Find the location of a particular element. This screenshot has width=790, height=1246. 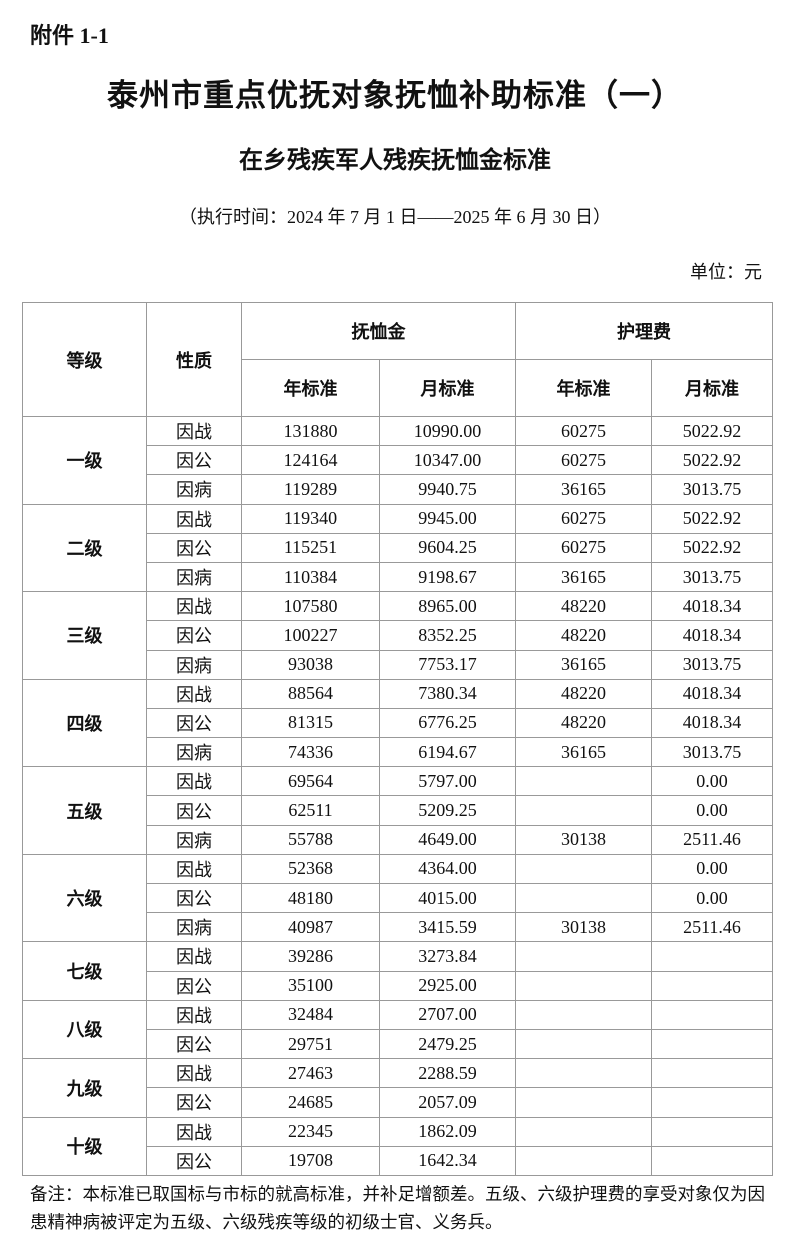

table-row: 七级 因战 39286 3273.84 is located at coordinates (397, 971).